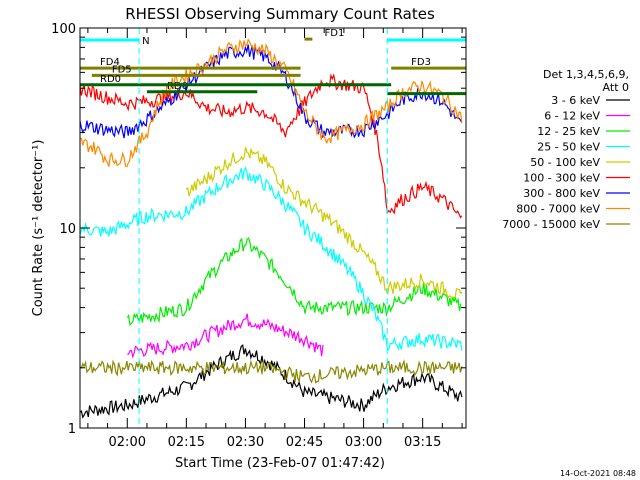 The image size is (640, 480). What do you see at coordinates (363, 442) in the screenshot?
I see `x-tick-label: 03:00` at bounding box center [363, 442].